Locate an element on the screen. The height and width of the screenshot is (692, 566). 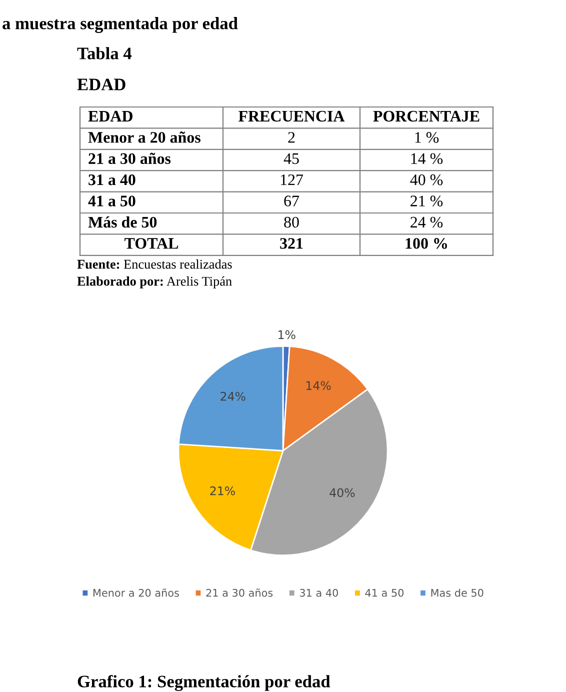
text: Tabla 4 is located at coordinates (104, 53).